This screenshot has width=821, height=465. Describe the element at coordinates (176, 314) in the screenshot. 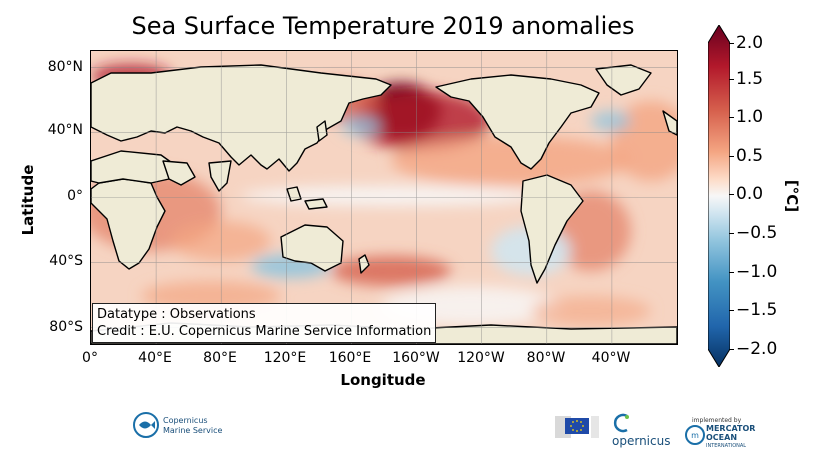

I see `datatype-text: Datatype : Observations` at that location.